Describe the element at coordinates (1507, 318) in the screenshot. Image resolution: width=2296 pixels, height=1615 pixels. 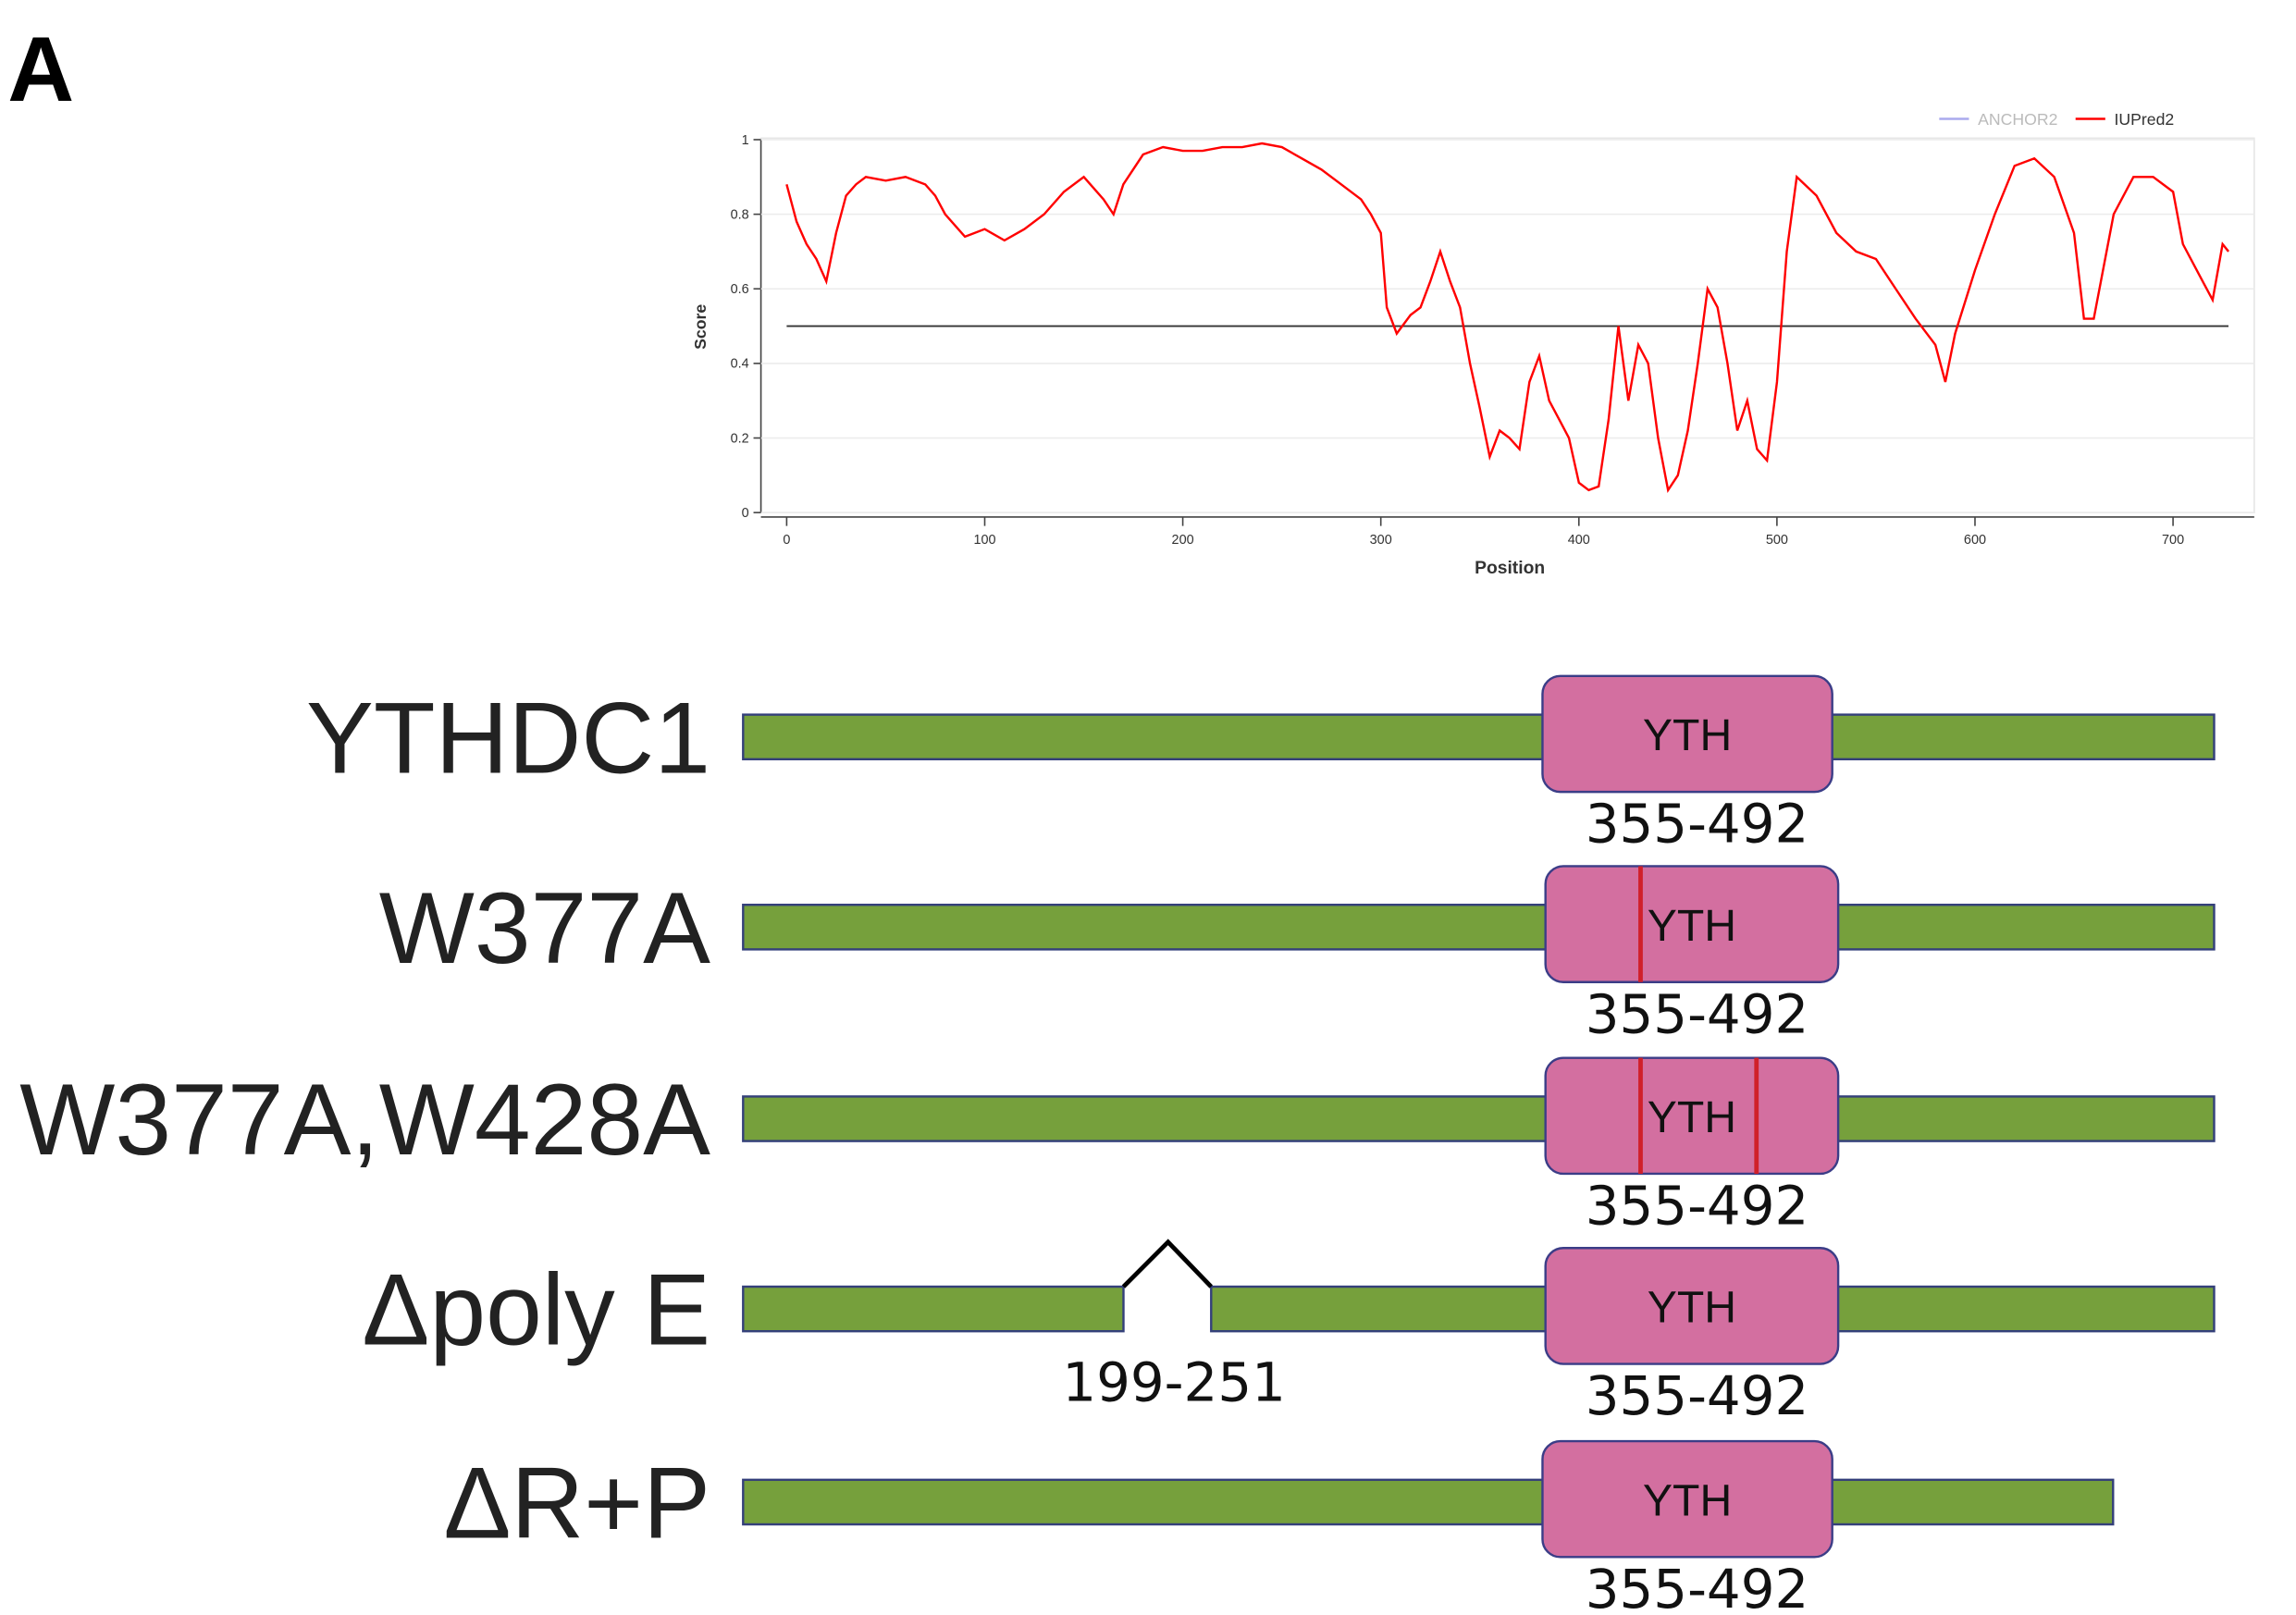
I see `score-line` at that location.